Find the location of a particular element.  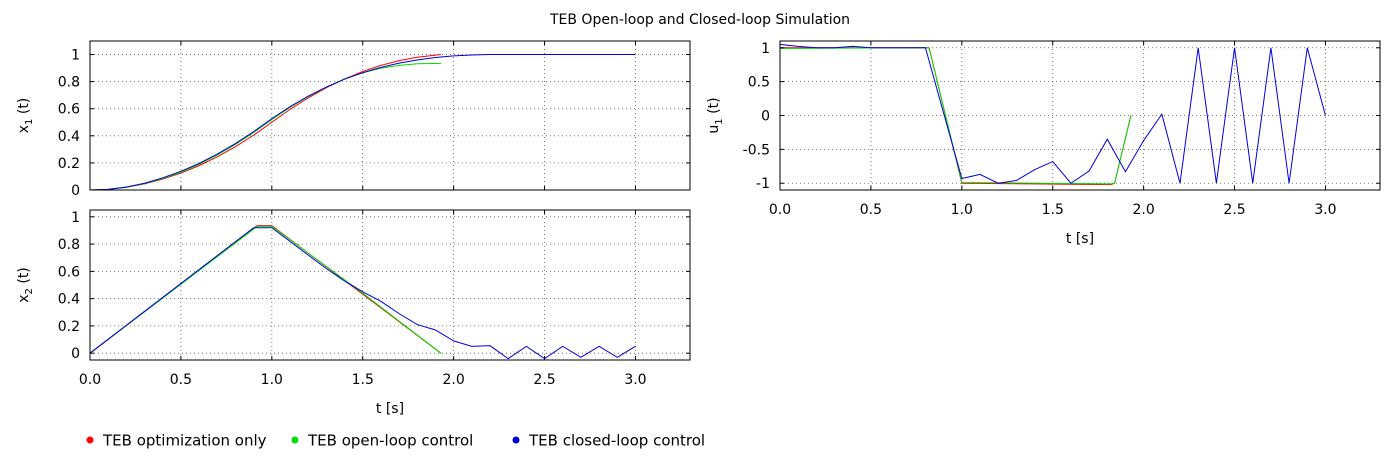

legend-label: TEB closed-loop control is located at coordinates (616, 441).